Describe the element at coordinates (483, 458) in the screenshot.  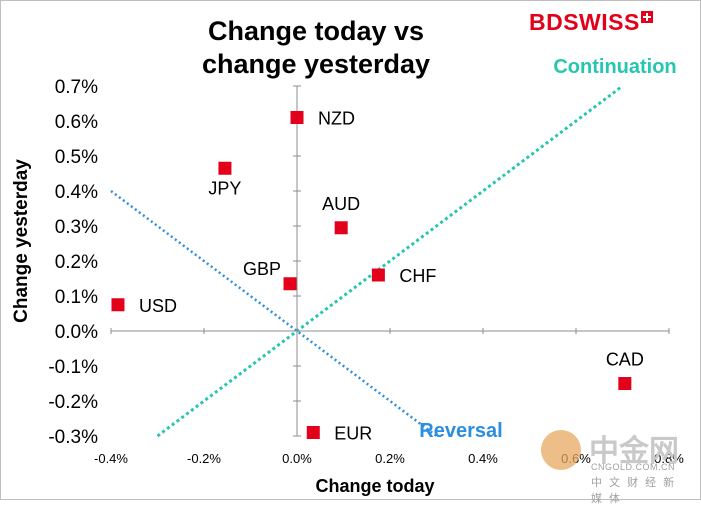
I see `x-tick-label: 0.4%` at that location.